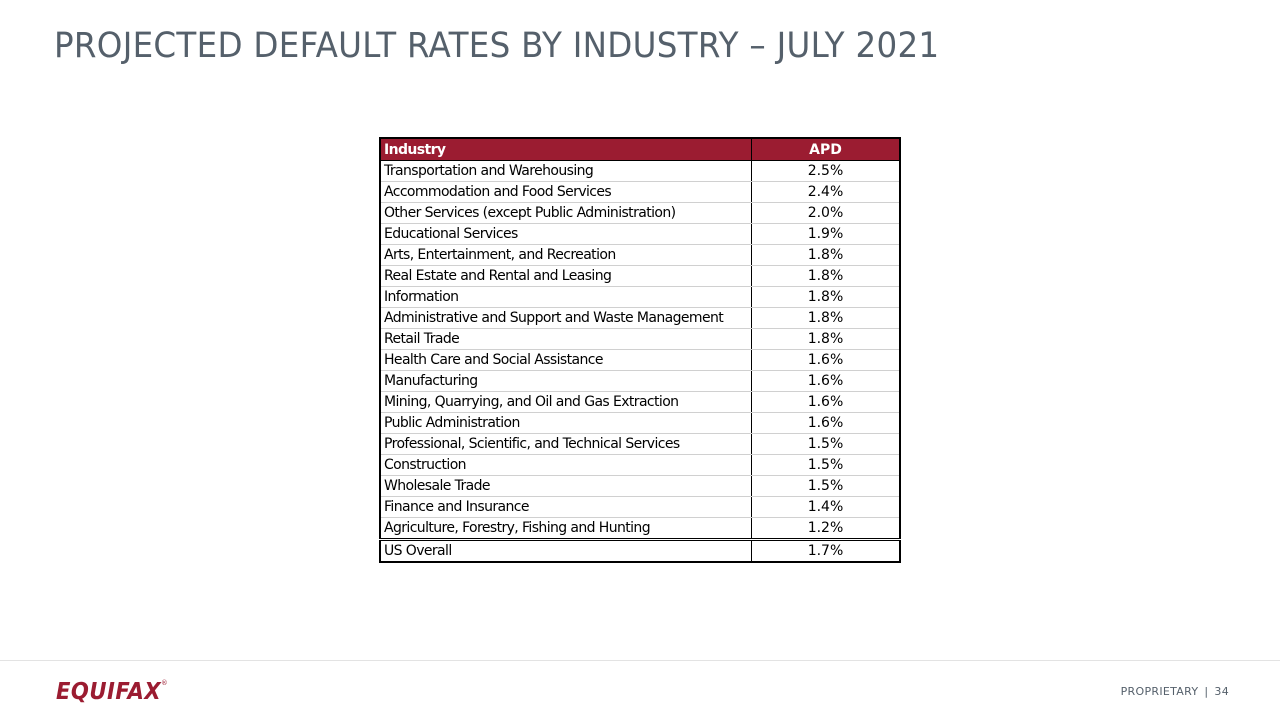 This screenshot has width=1280, height=720. I want to click on industry-cell: Wholesale Trade, so click(566, 486).